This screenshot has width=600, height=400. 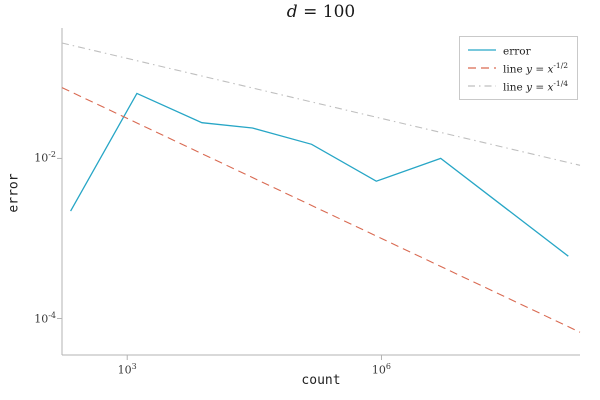 I want to click on y-tick-label-1e-4: 10⁻⁴, so click(x=45, y=318).